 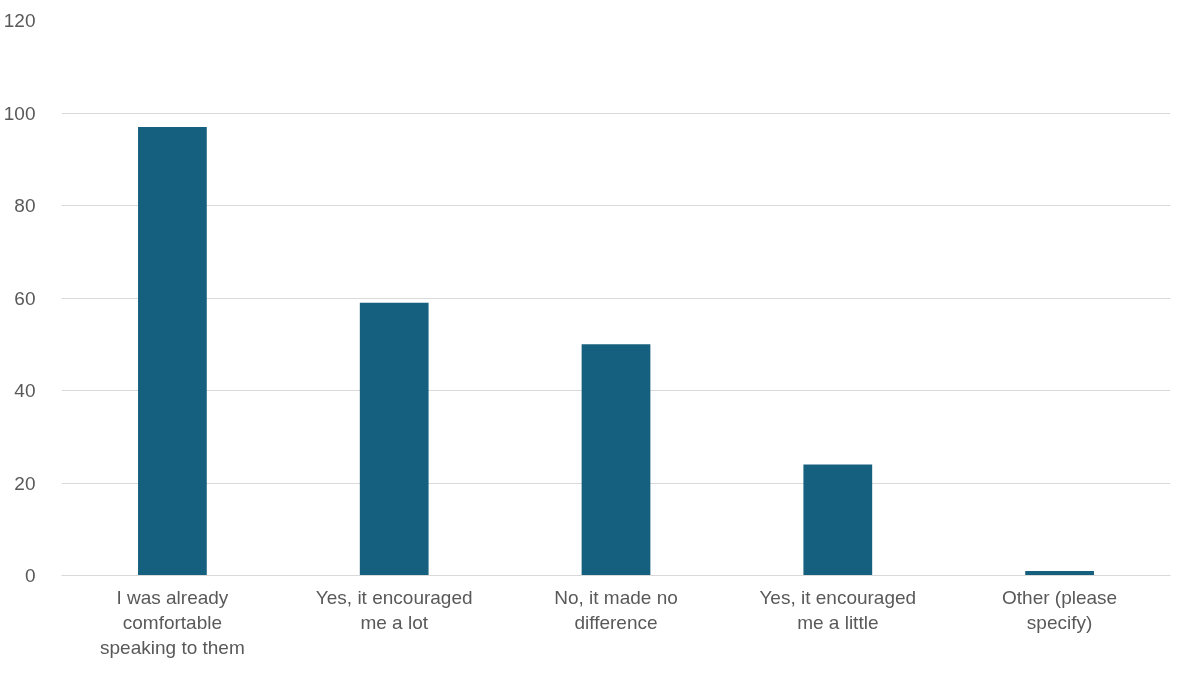 What do you see at coordinates (25, 298) in the screenshot?
I see `y-tick-label: 60` at bounding box center [25, 298].